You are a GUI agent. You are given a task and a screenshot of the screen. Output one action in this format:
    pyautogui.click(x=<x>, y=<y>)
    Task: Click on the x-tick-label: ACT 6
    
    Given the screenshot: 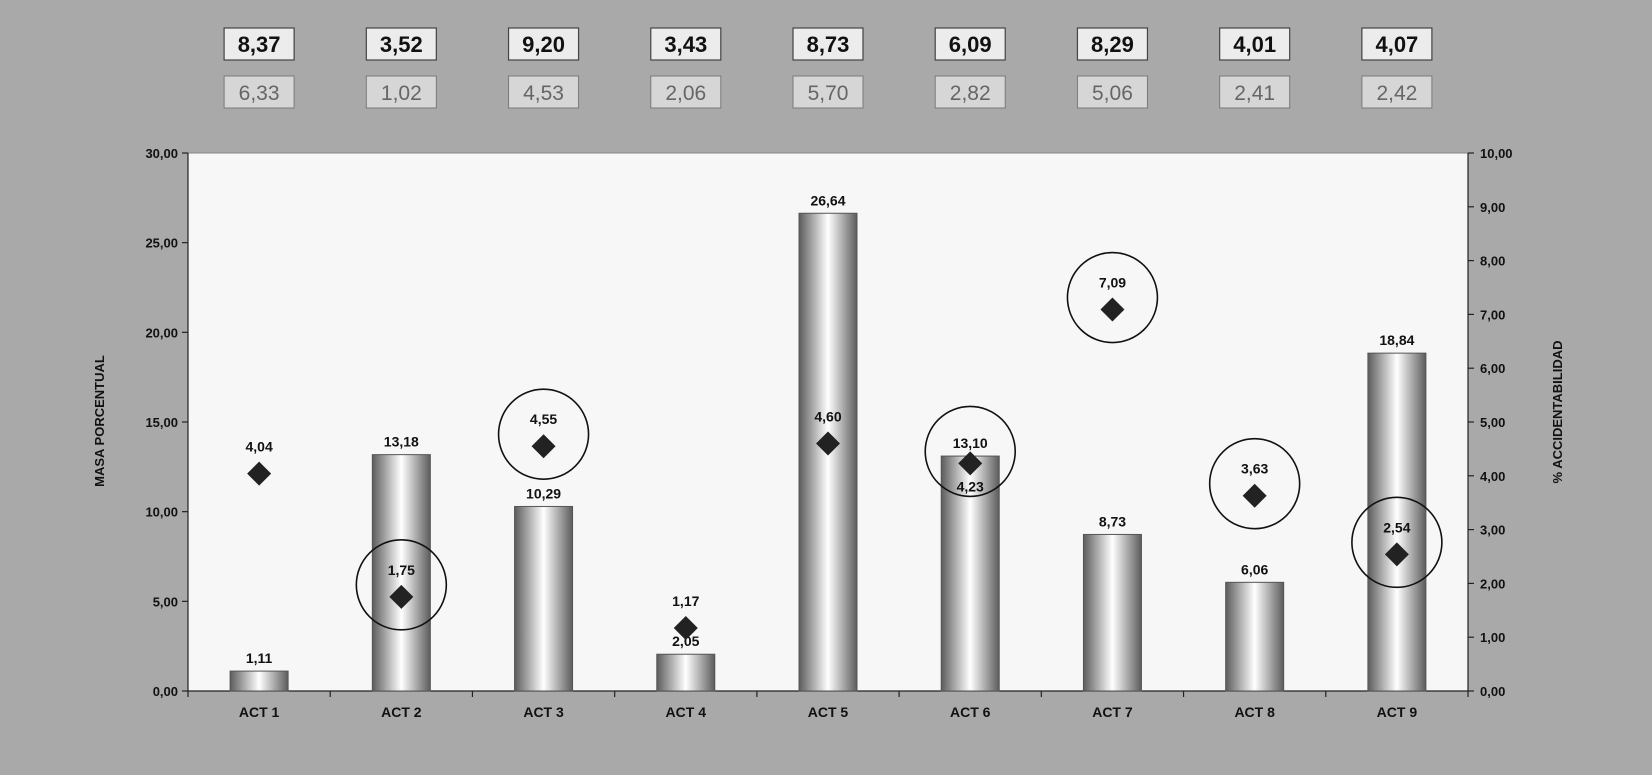 What is the action you would take?
    pyautogui.click(x=970, y=712)
    